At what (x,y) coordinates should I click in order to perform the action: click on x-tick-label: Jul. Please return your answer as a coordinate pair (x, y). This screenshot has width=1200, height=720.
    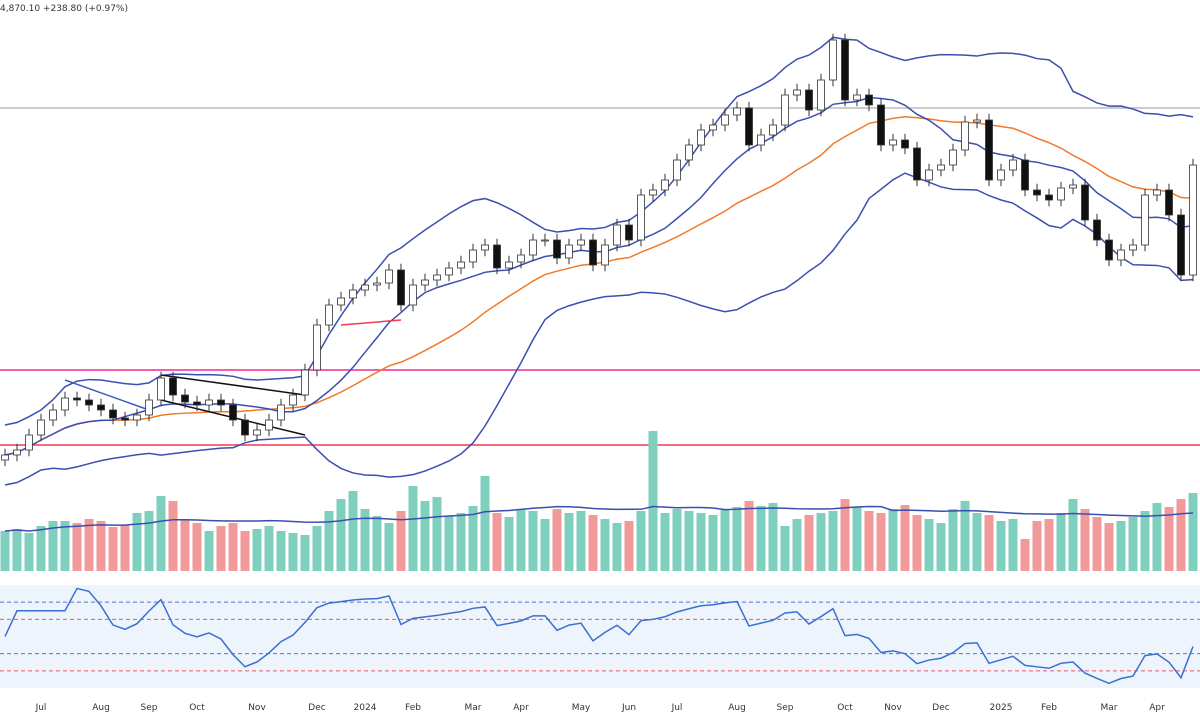
    Looking at the image, I should click on (41, 708).